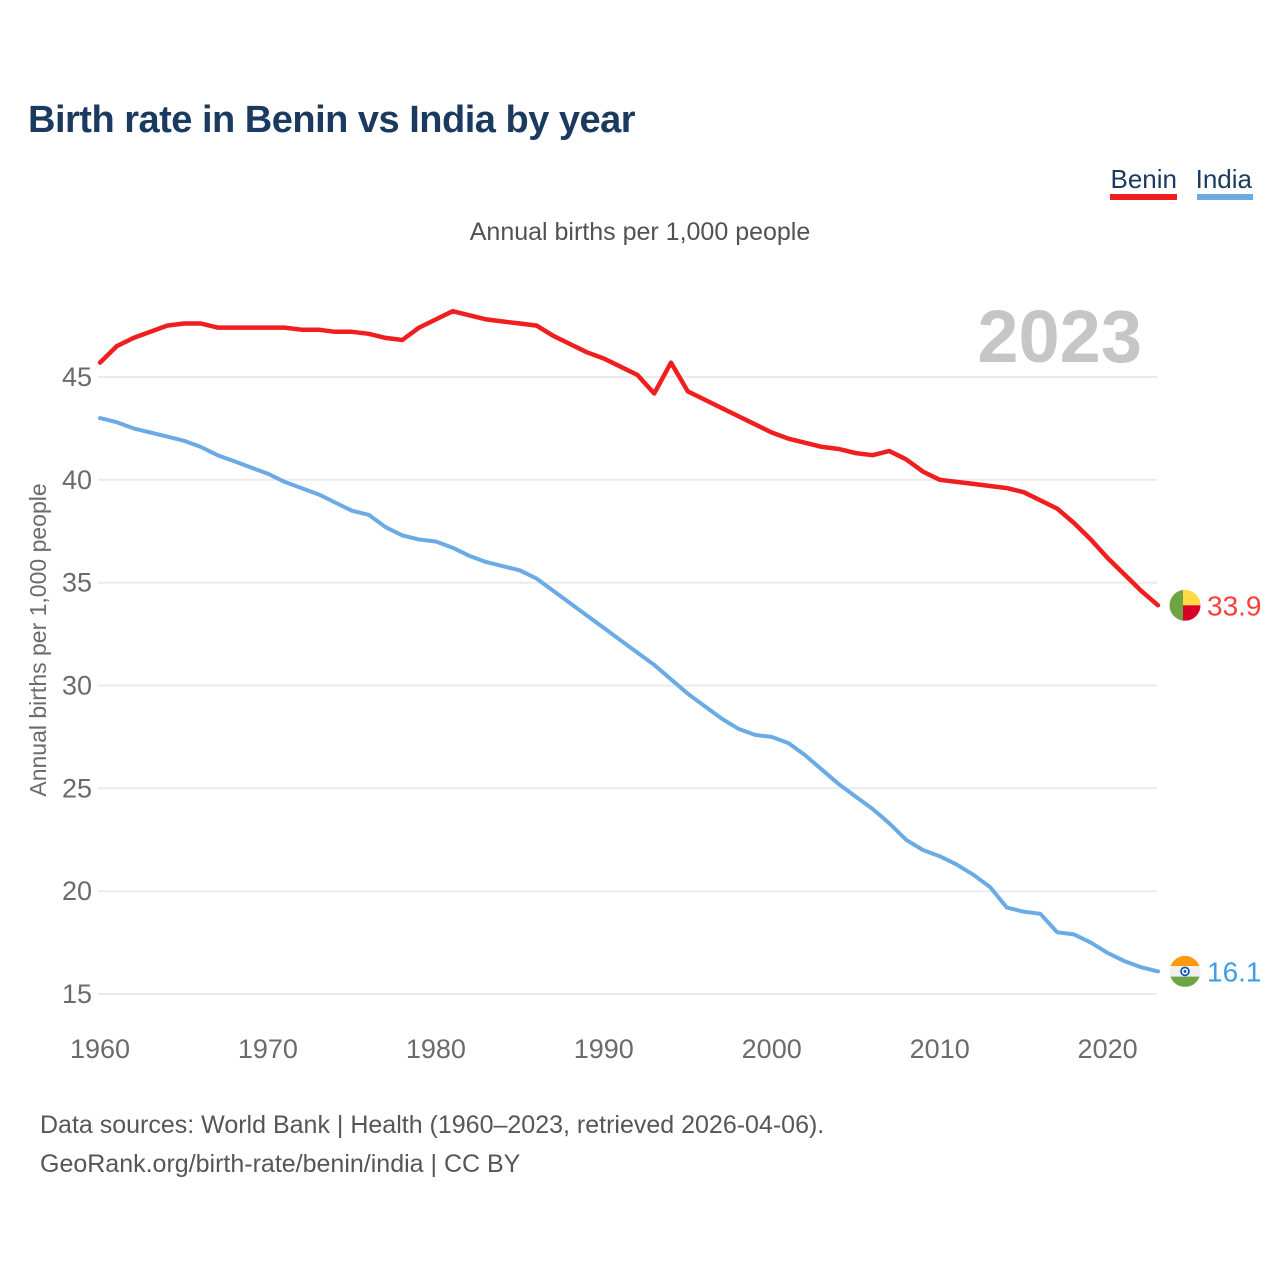  I want to click on y-tick-label: 25, so click(77, 788).